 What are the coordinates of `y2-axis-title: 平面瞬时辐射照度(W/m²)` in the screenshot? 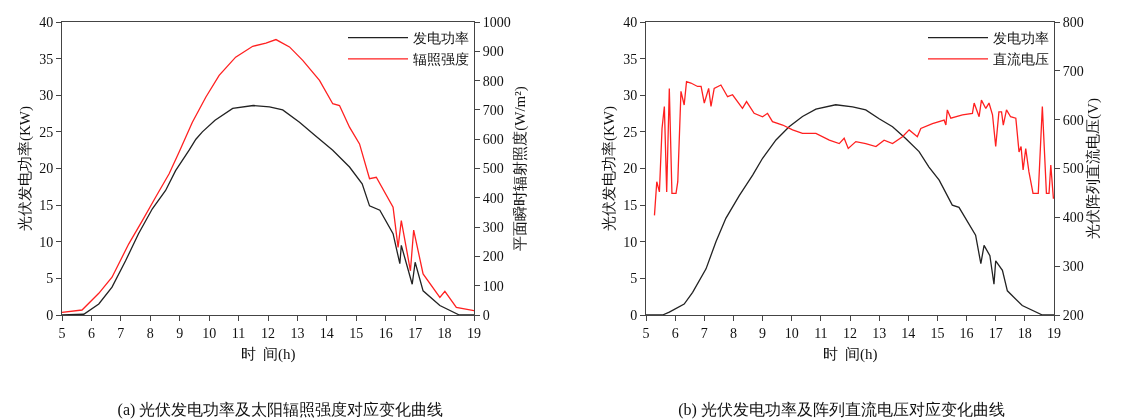 It's located at (520, 168).